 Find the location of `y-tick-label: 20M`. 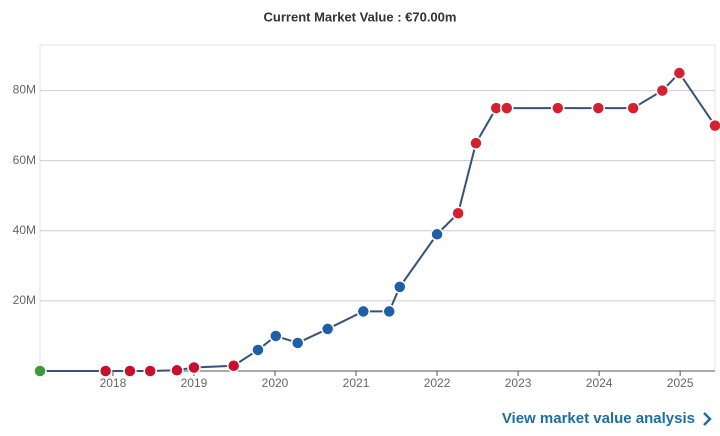

y-tick-label: 20M is located at coordinates (24, 300).